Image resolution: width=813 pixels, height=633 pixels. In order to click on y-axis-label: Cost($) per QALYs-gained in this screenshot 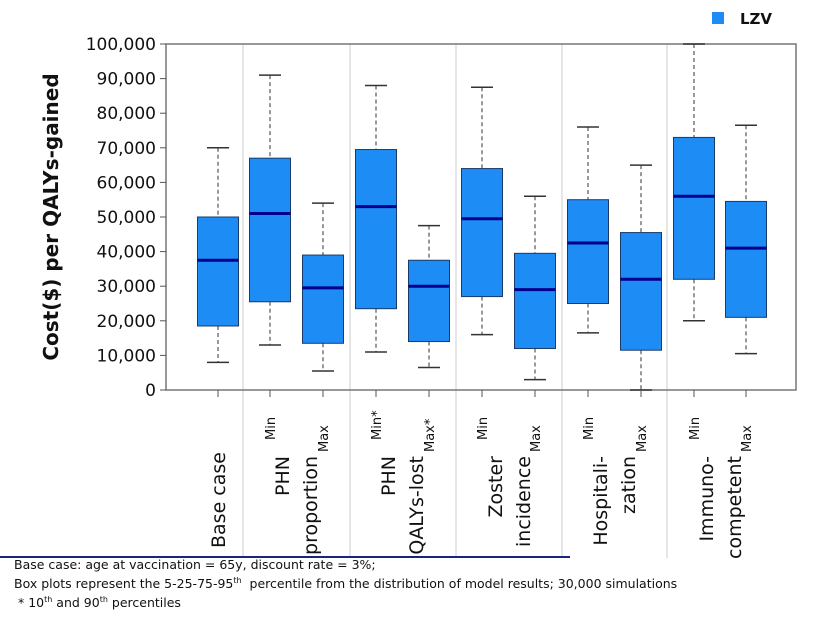, I will do `click(51, 216)`.